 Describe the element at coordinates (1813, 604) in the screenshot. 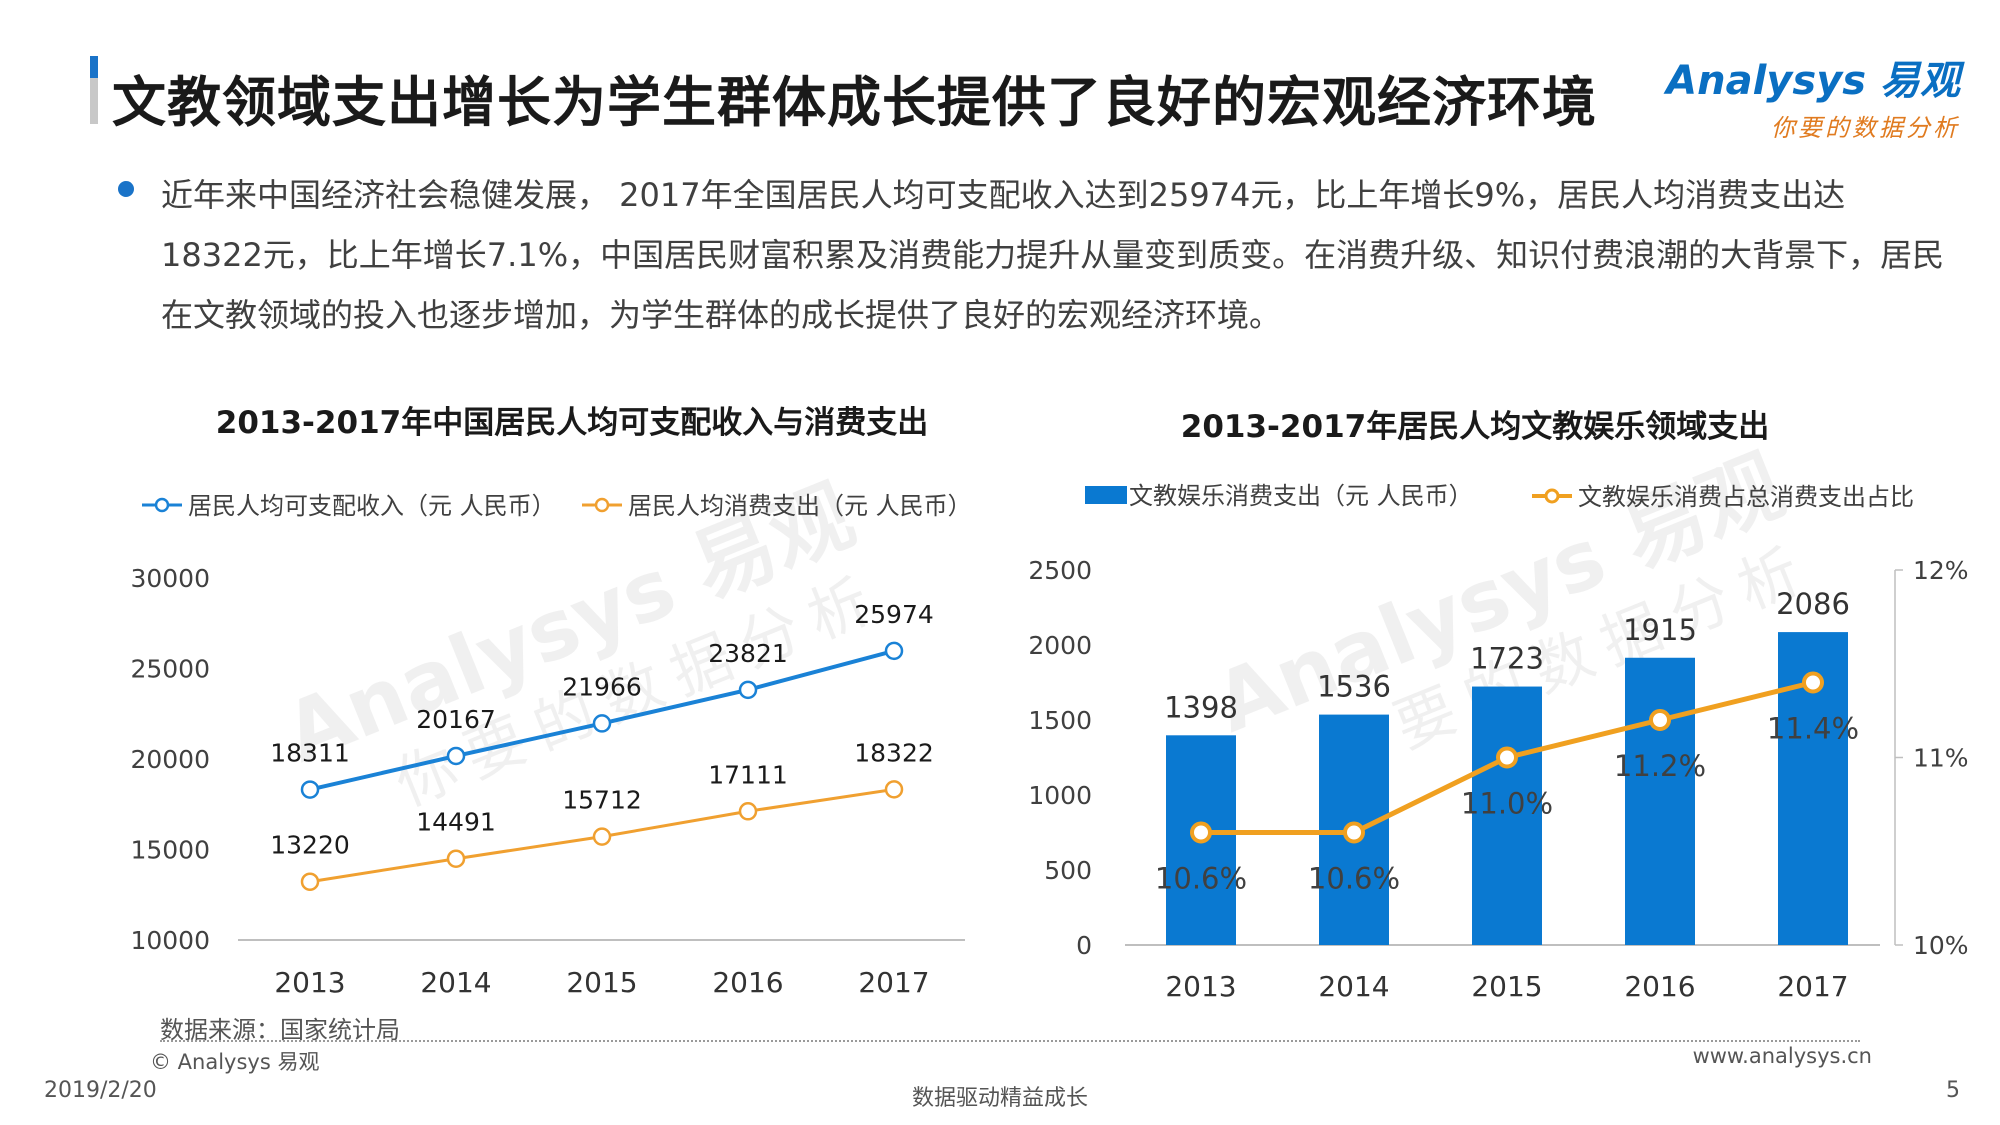

I see `bar-value-label: 2086` at that location.